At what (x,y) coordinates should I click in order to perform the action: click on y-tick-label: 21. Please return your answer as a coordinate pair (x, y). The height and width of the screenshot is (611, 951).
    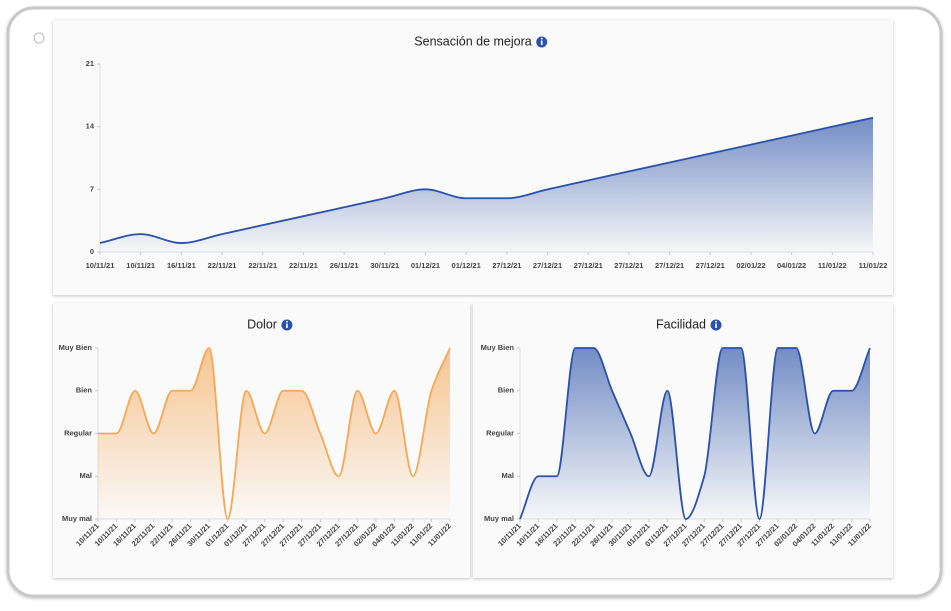
    Looking at the image, I should click on (90, 63).